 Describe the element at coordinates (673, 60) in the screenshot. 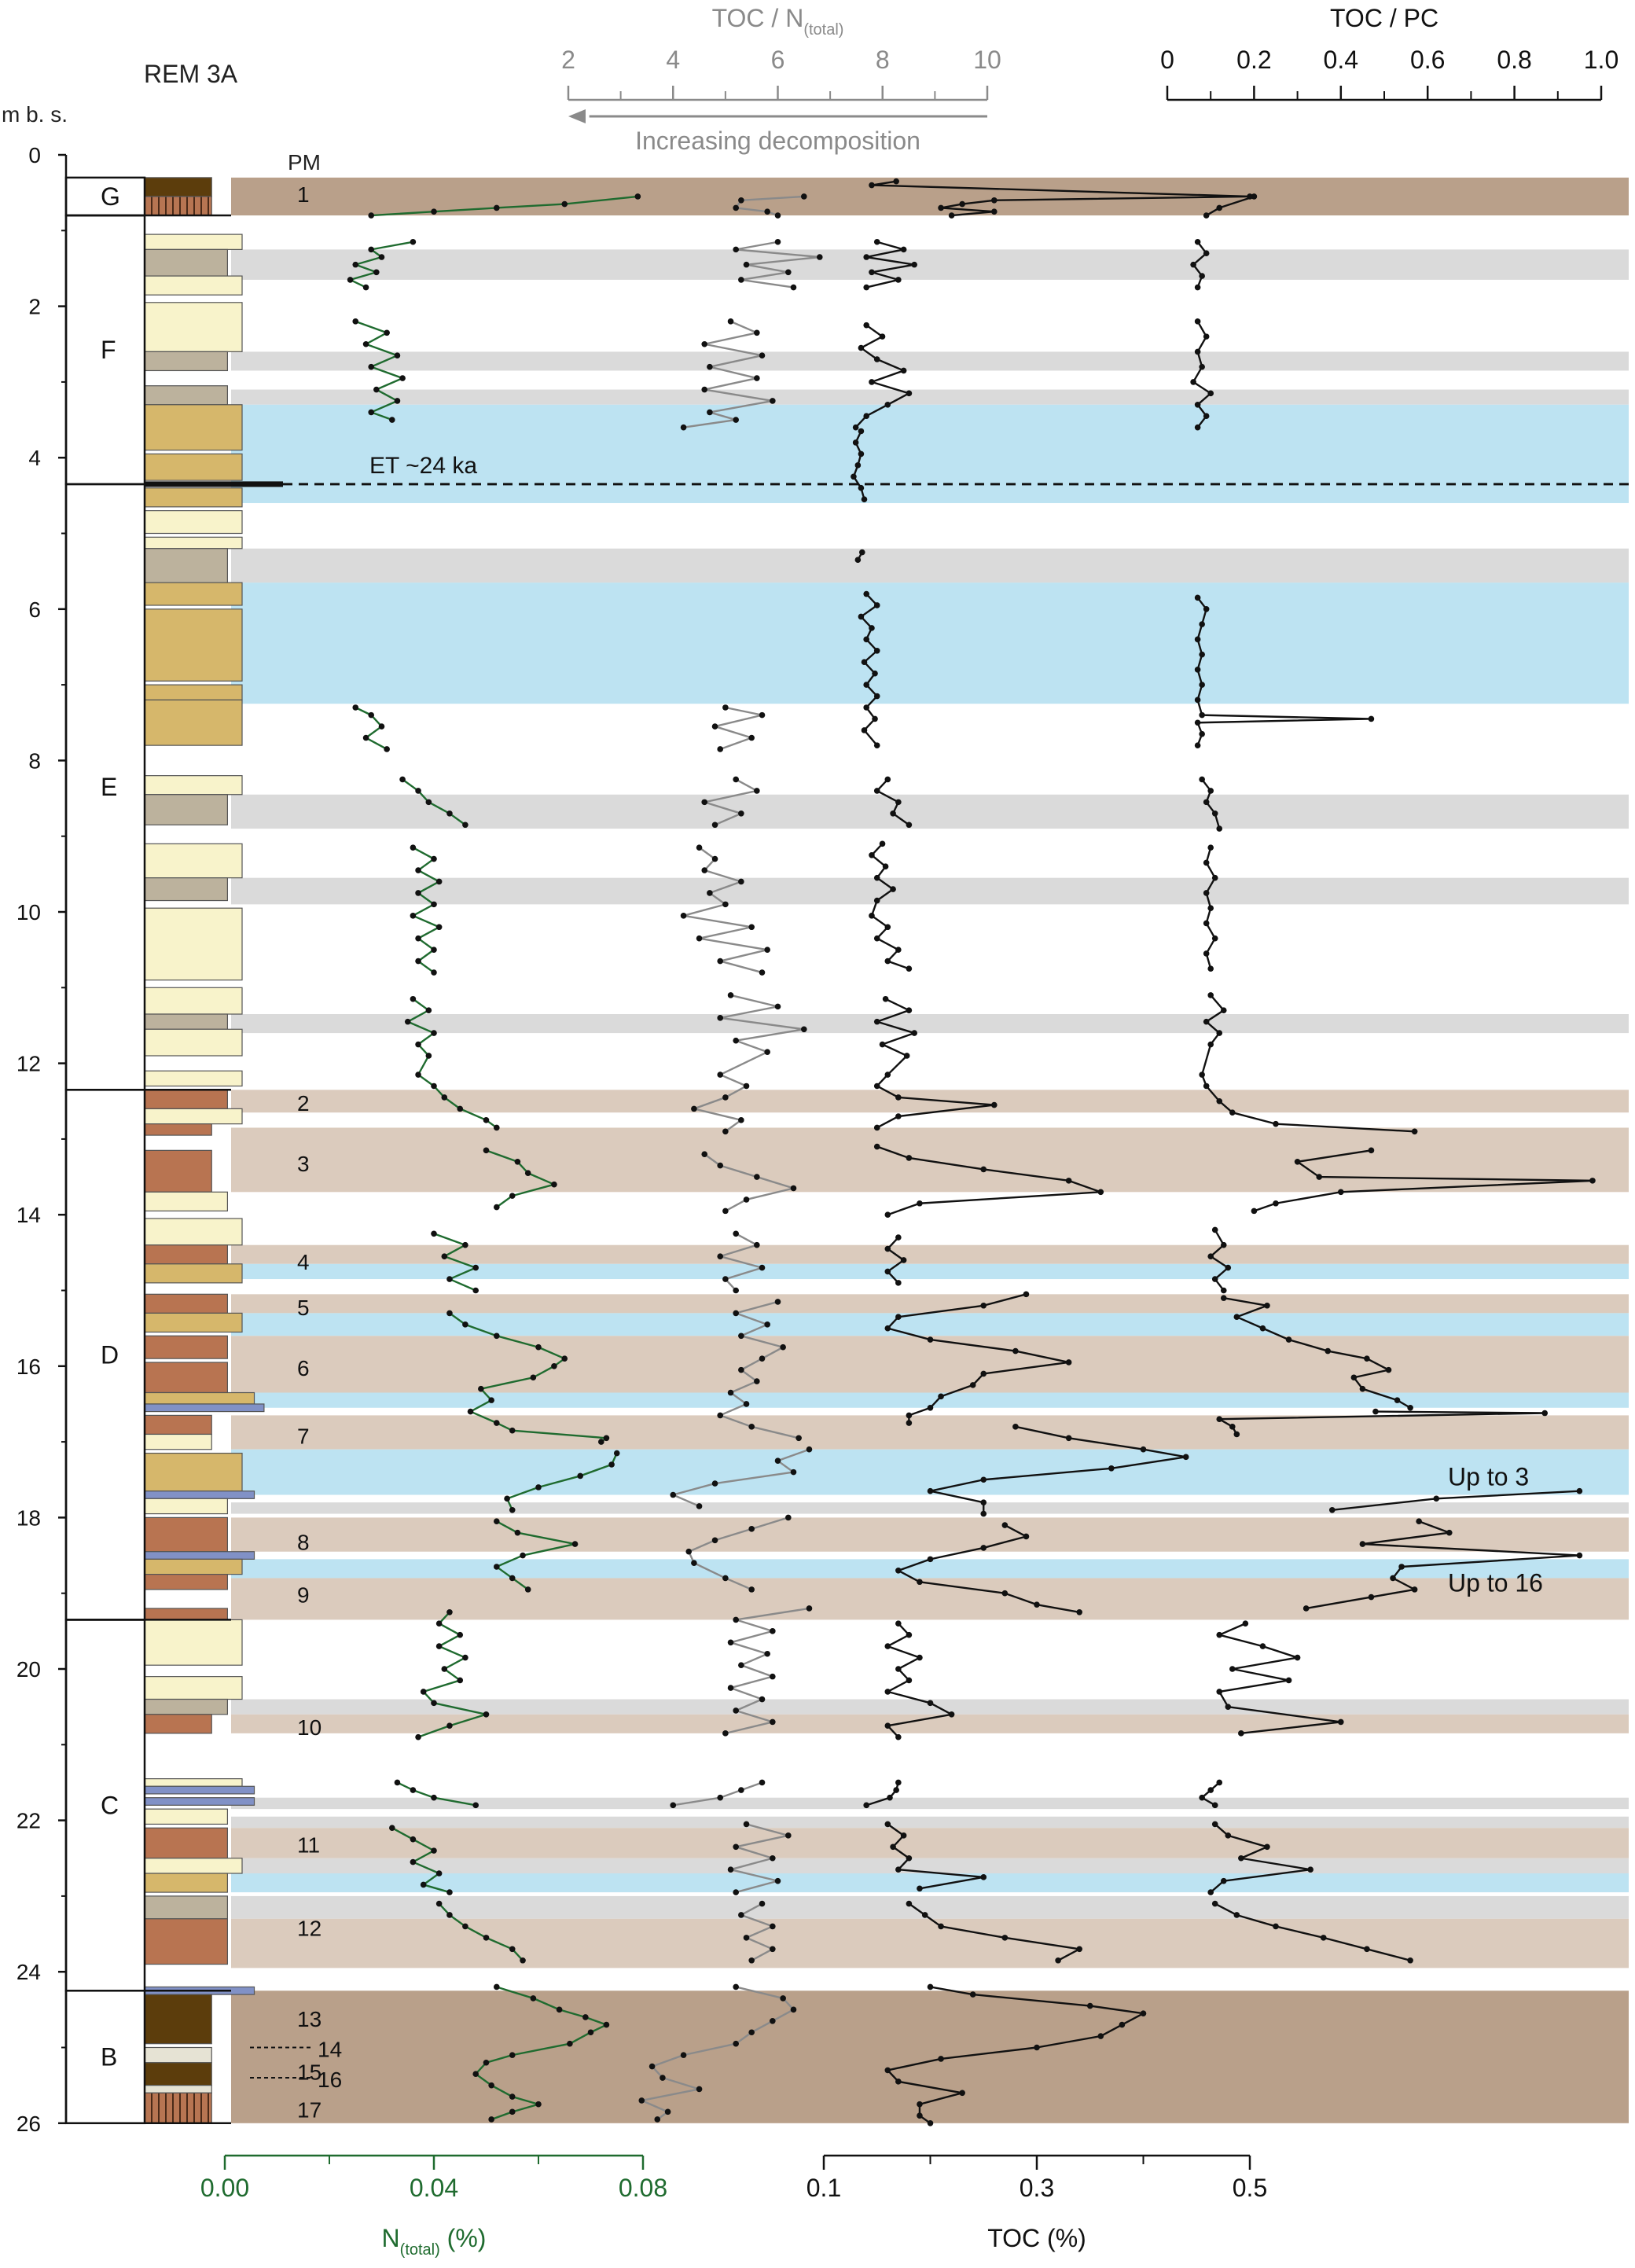

I see `panel-tick-label: 4` at that location.